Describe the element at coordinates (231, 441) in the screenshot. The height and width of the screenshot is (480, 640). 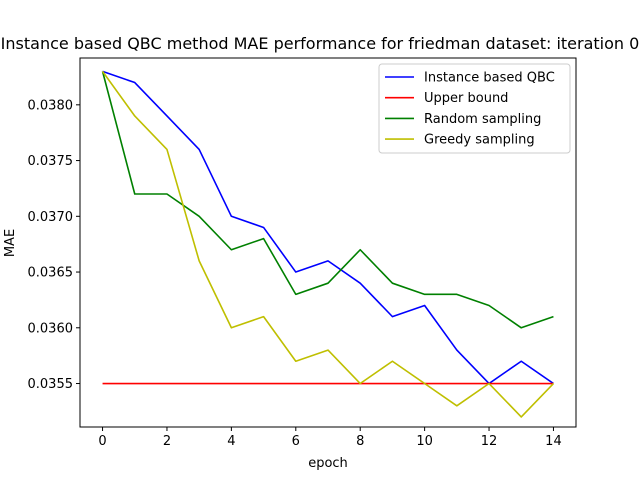
I see `x-tick-label: 4` at that location.